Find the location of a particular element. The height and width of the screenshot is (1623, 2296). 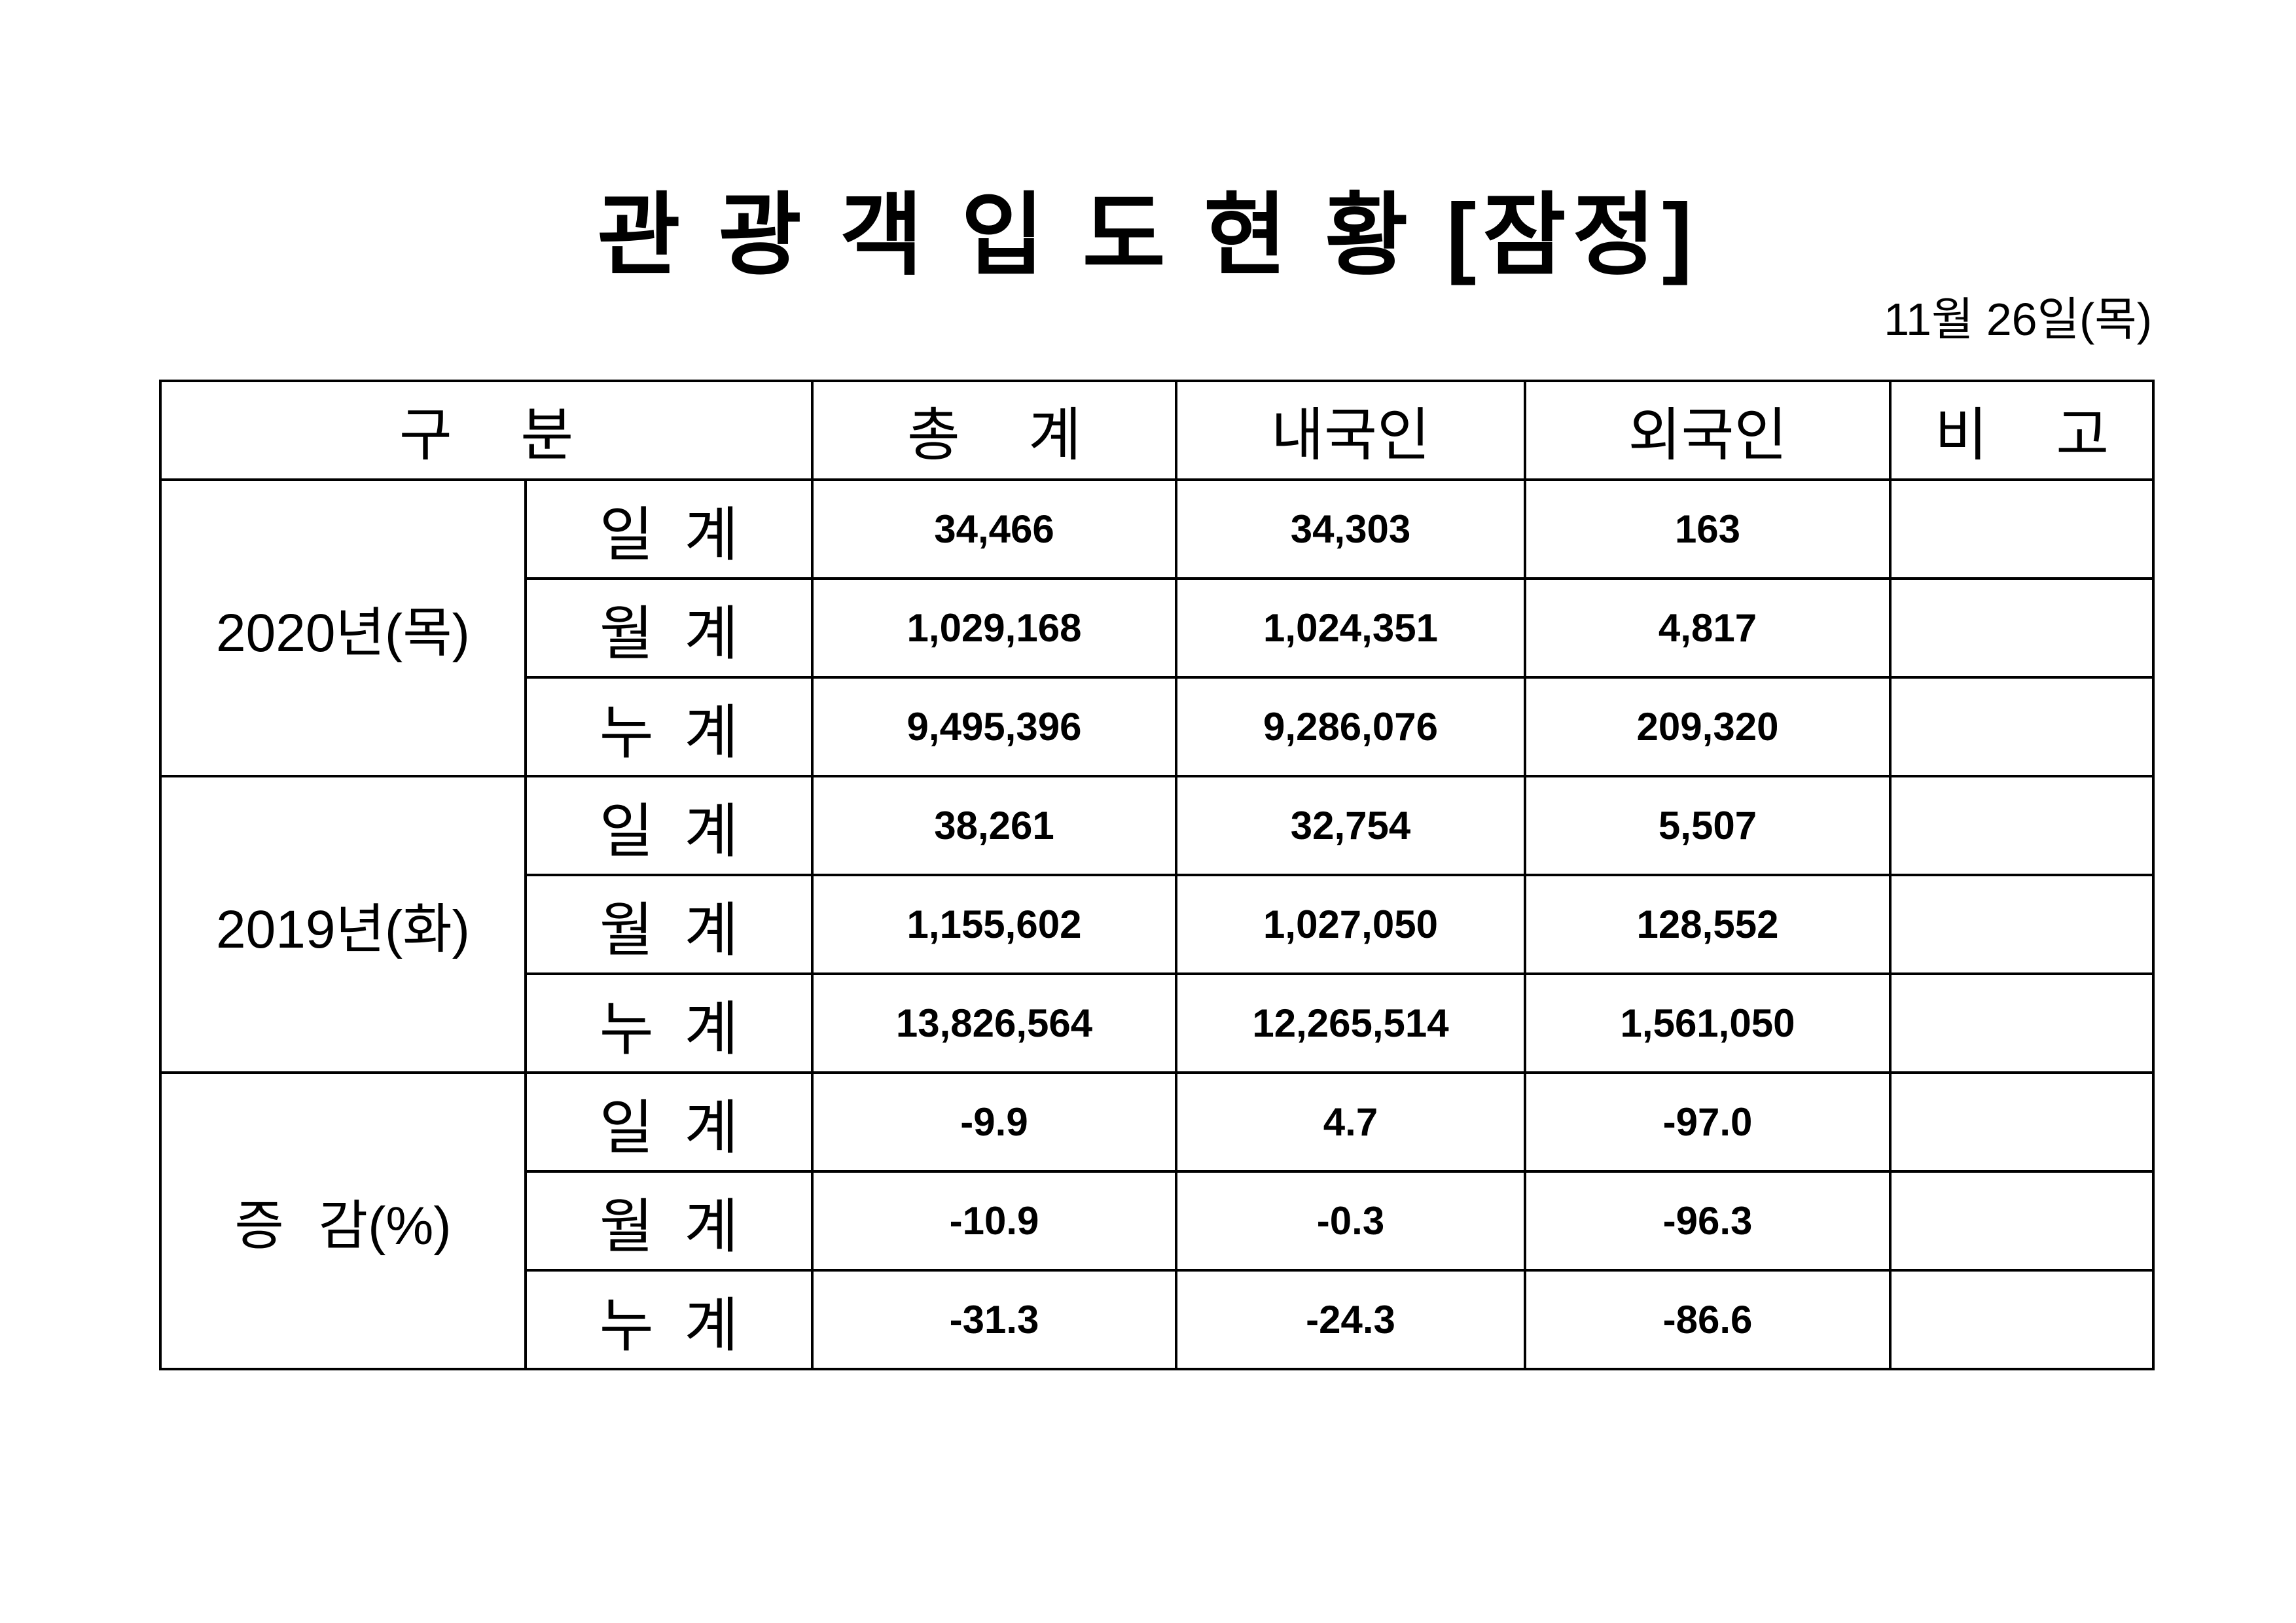

group-label-2019: 2019년(화) is located at coordinates (343, 925).